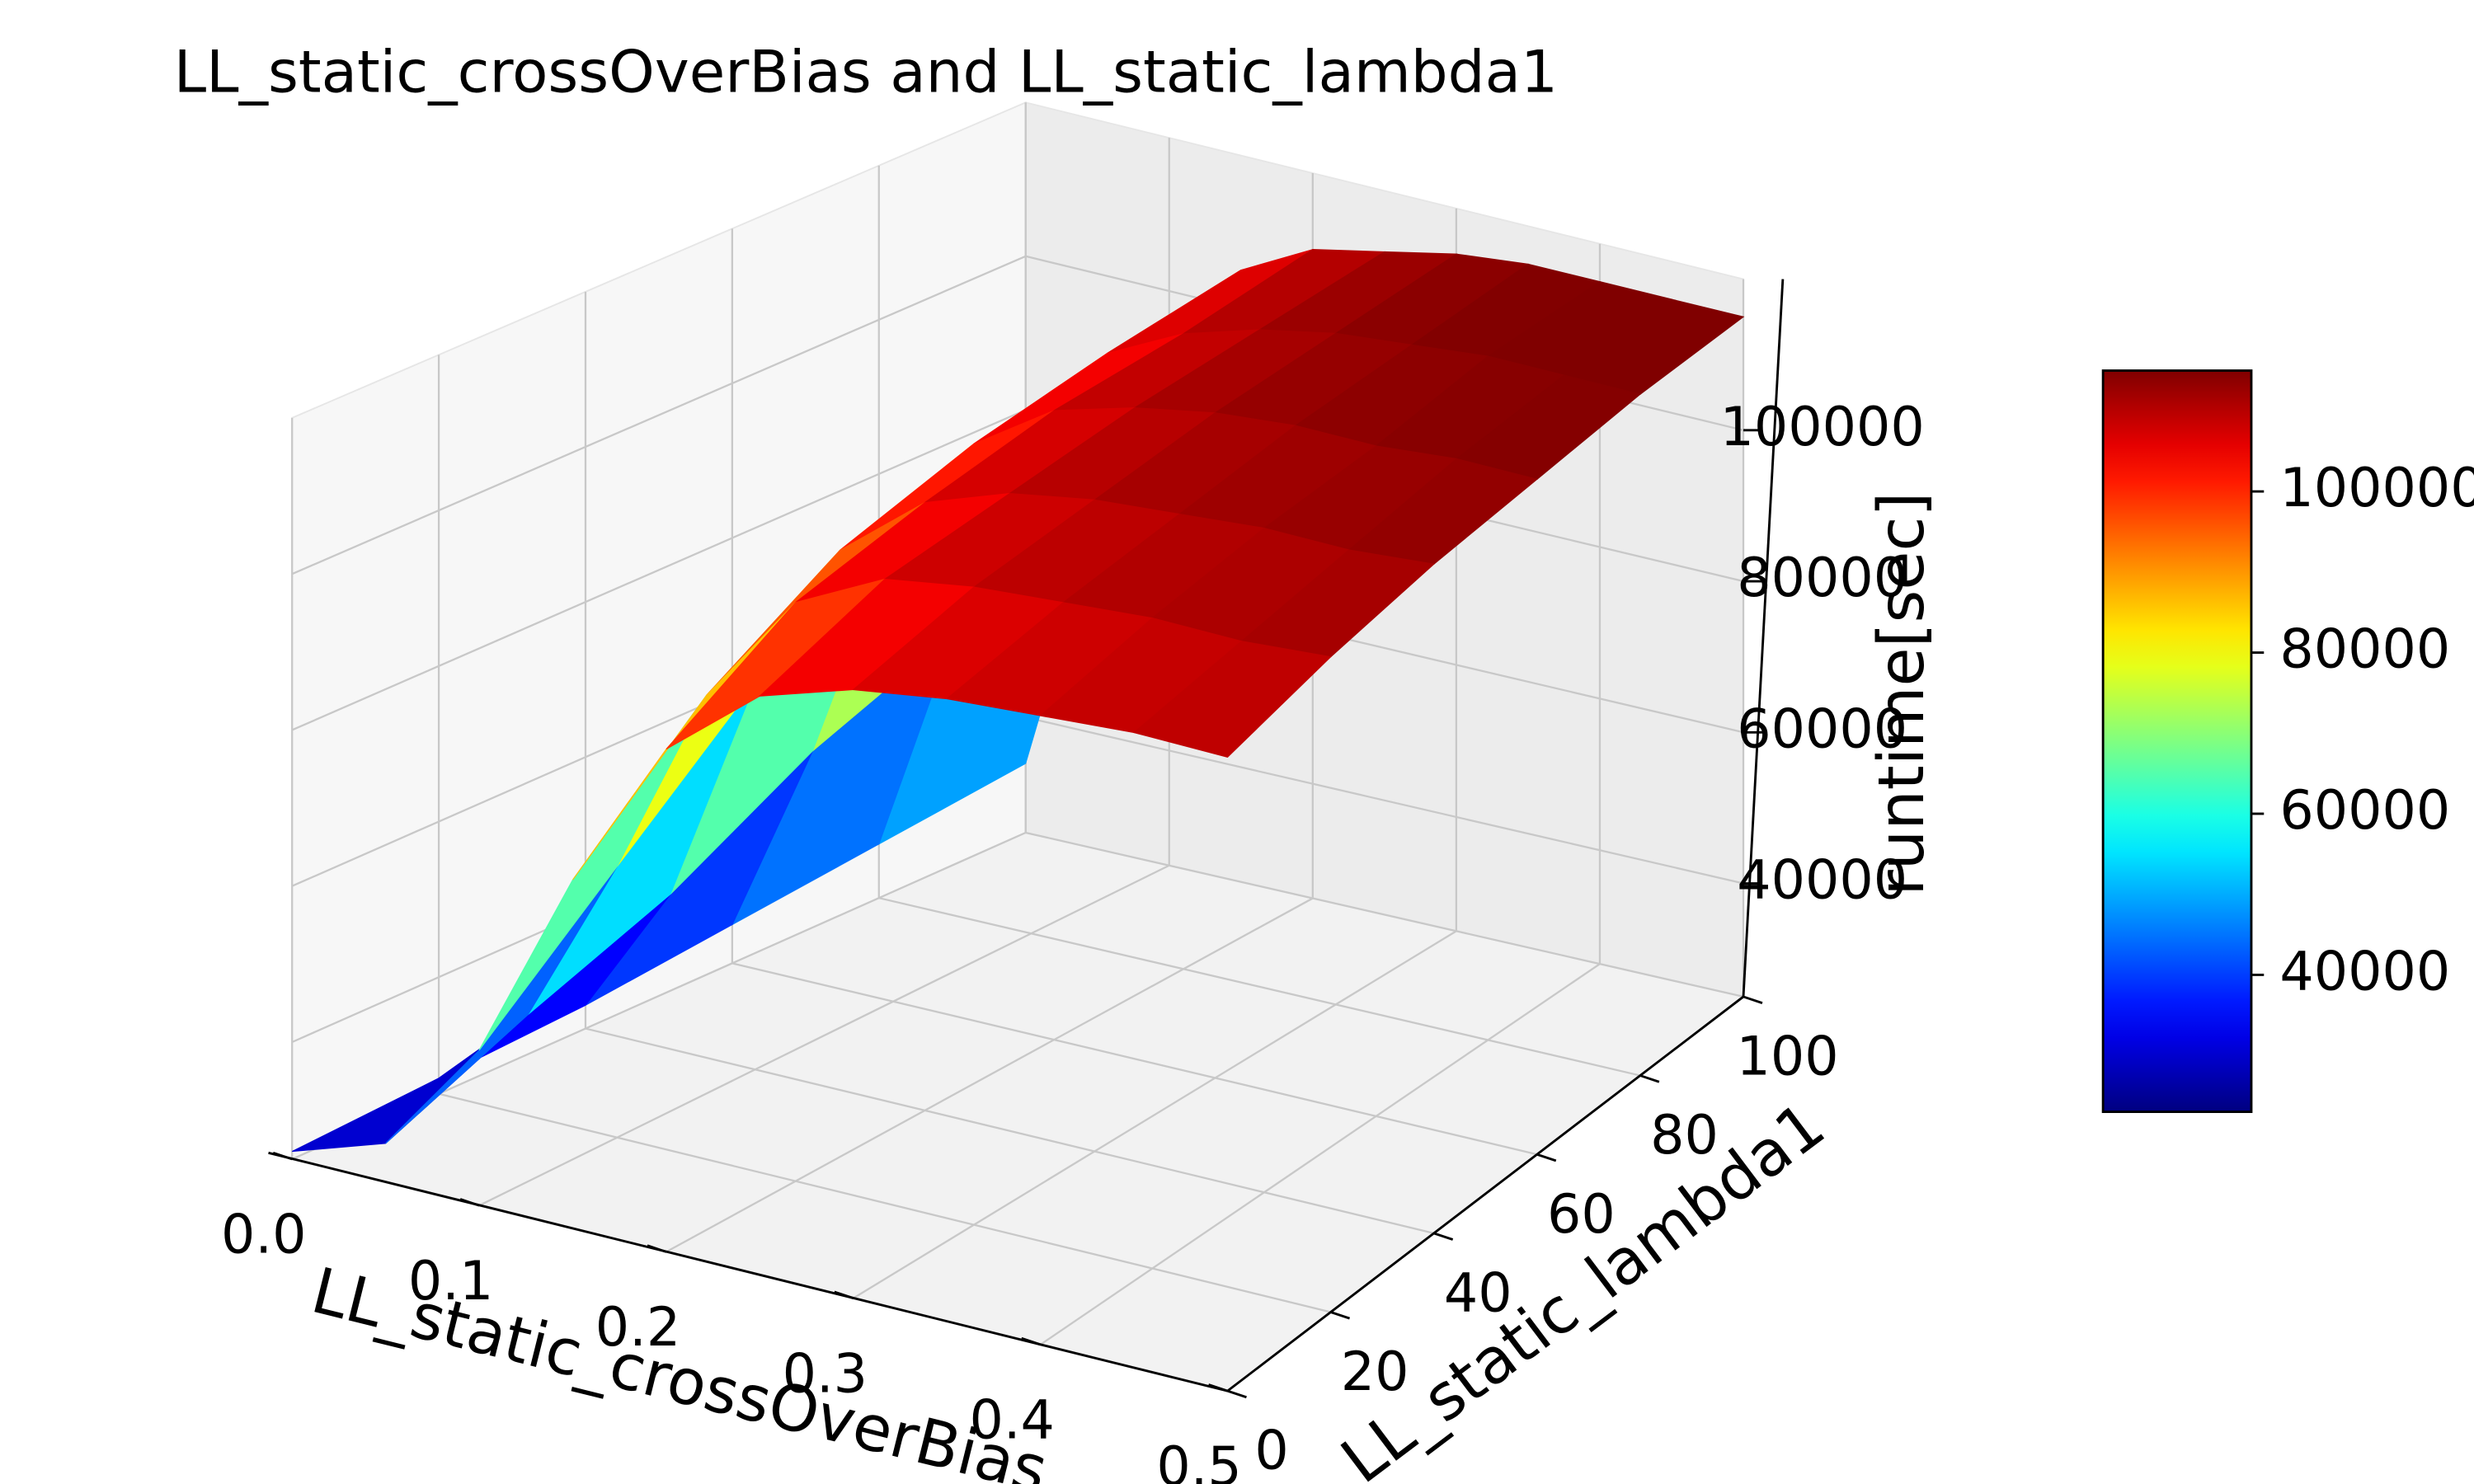 The width and height of the screenshot is (2474, 1484). I want to click on z-tick-label: 40000, so click(1822, 881).